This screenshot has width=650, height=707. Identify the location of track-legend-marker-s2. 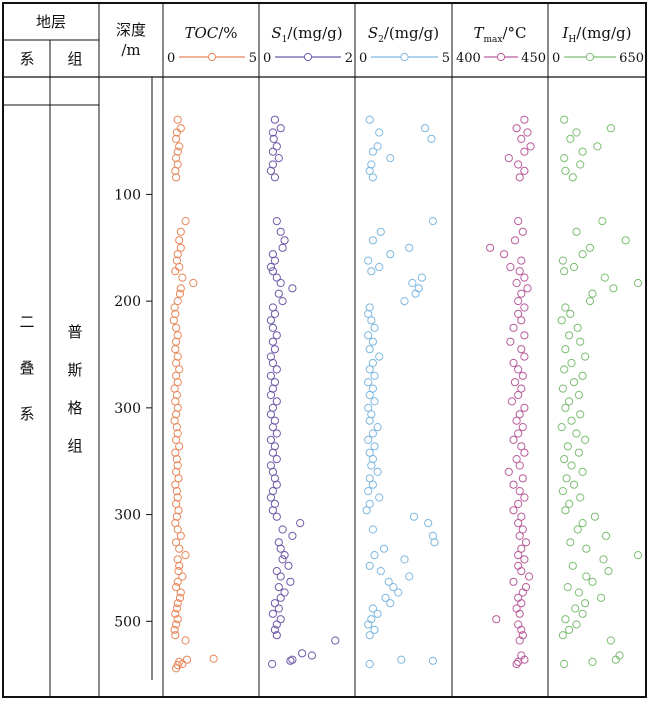
(404, 57).